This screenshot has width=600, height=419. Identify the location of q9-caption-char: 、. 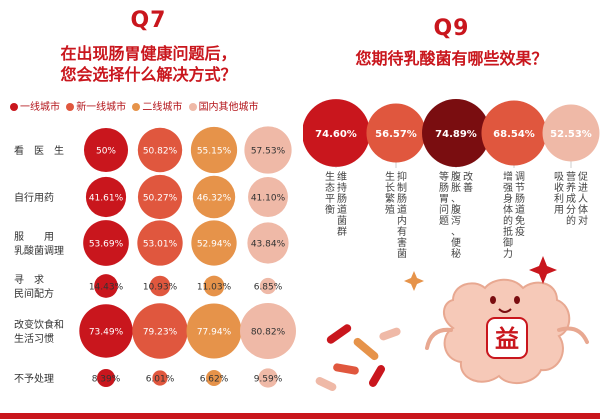
(456, 232).